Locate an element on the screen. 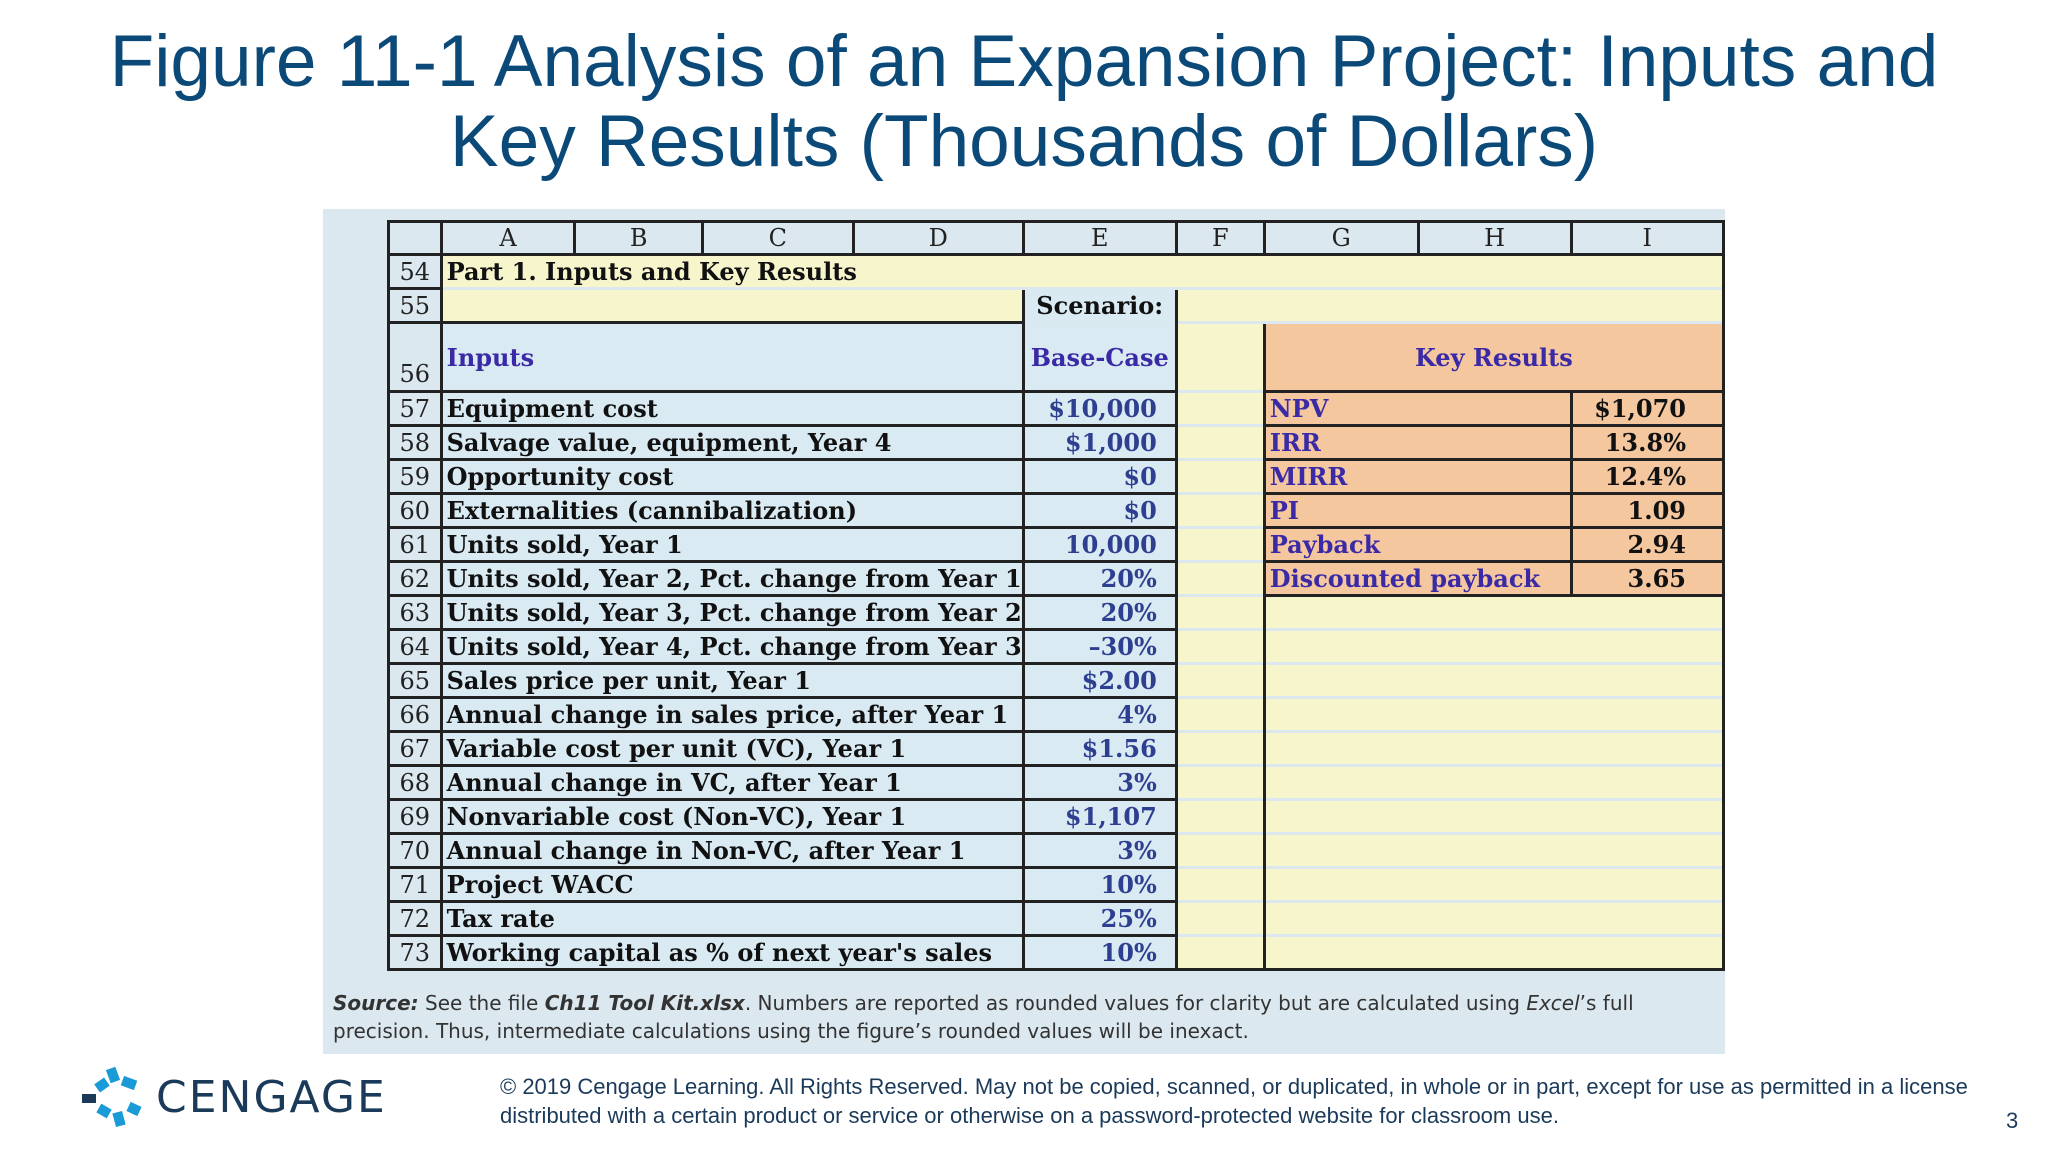  scenario-label: Scenario: is located at coordinates (1099, 305).